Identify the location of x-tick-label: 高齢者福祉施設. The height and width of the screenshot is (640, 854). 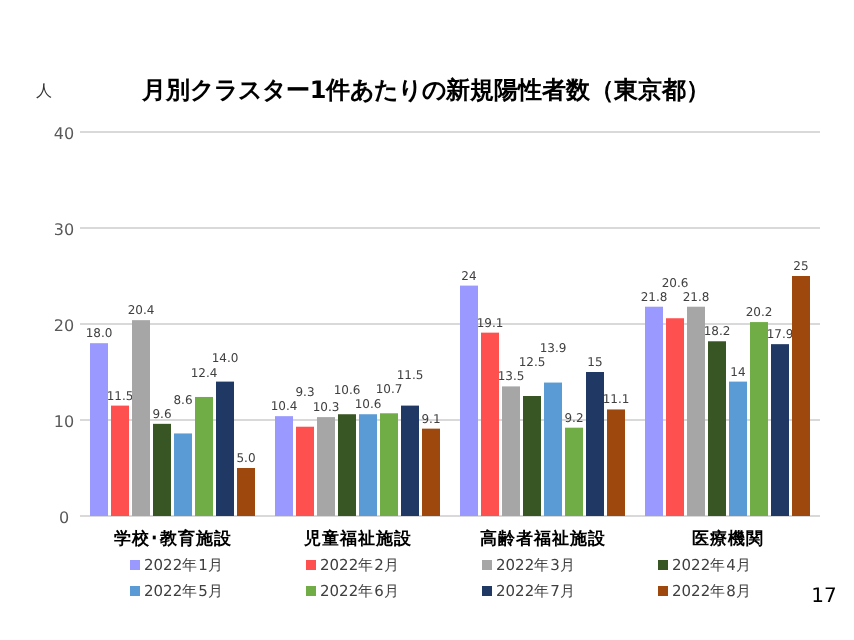
(543, 539).